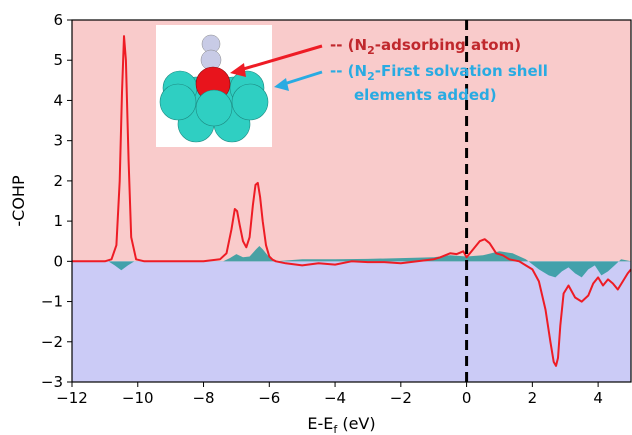 The image size is (632, 435). Describe the element at coordinates (52, 342) in the screenshot. I see `y-tick-label: −2` at that location.